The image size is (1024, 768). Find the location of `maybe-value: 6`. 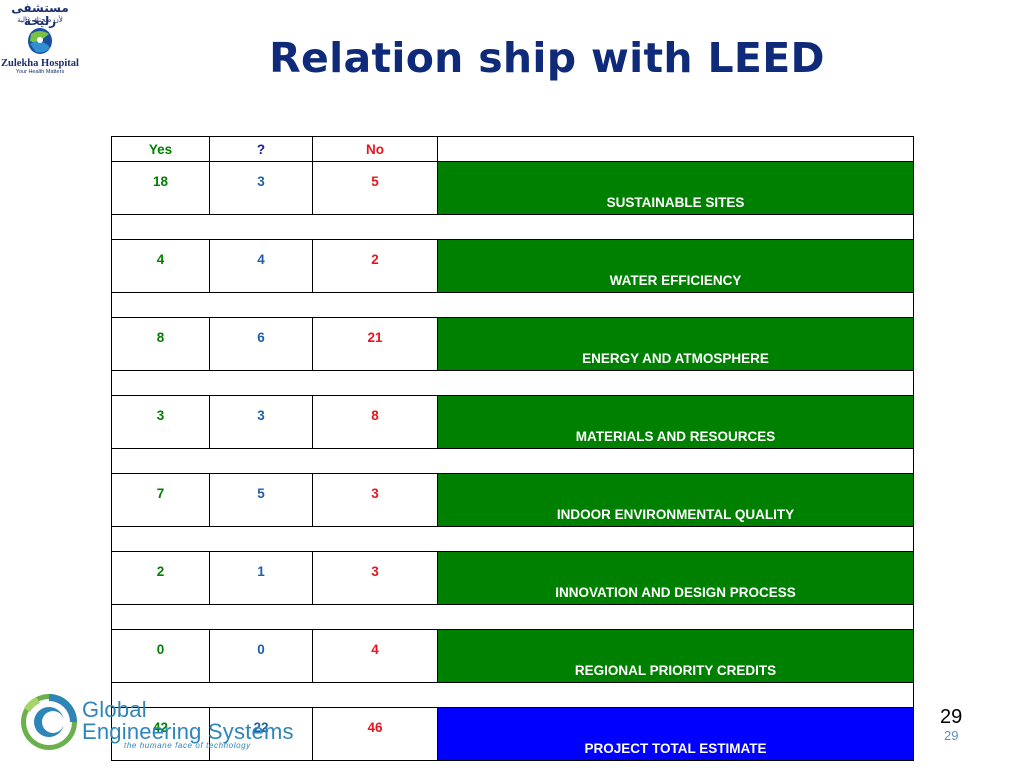

maybe-value: 6 is located at coordinates (261, 344).